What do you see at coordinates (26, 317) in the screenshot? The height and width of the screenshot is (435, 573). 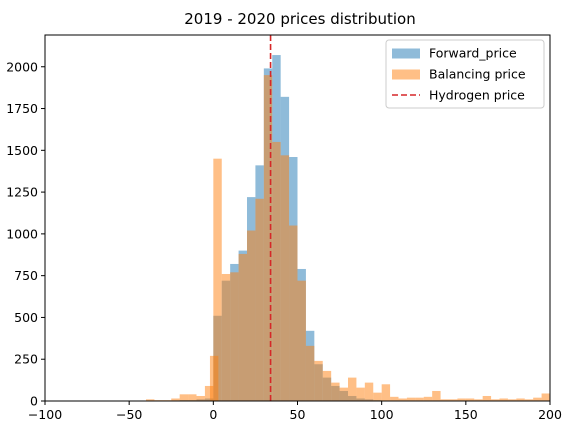 I see `y-tick-label: 500` at bounding box center [26, 317].